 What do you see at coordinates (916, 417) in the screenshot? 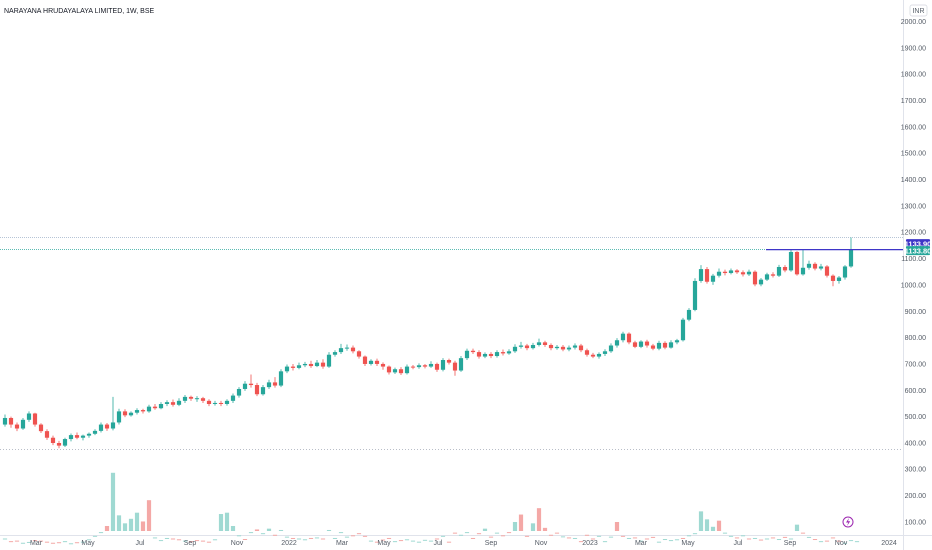
I see `price-tick-label: 500.00` at bounding box center [916, 417].